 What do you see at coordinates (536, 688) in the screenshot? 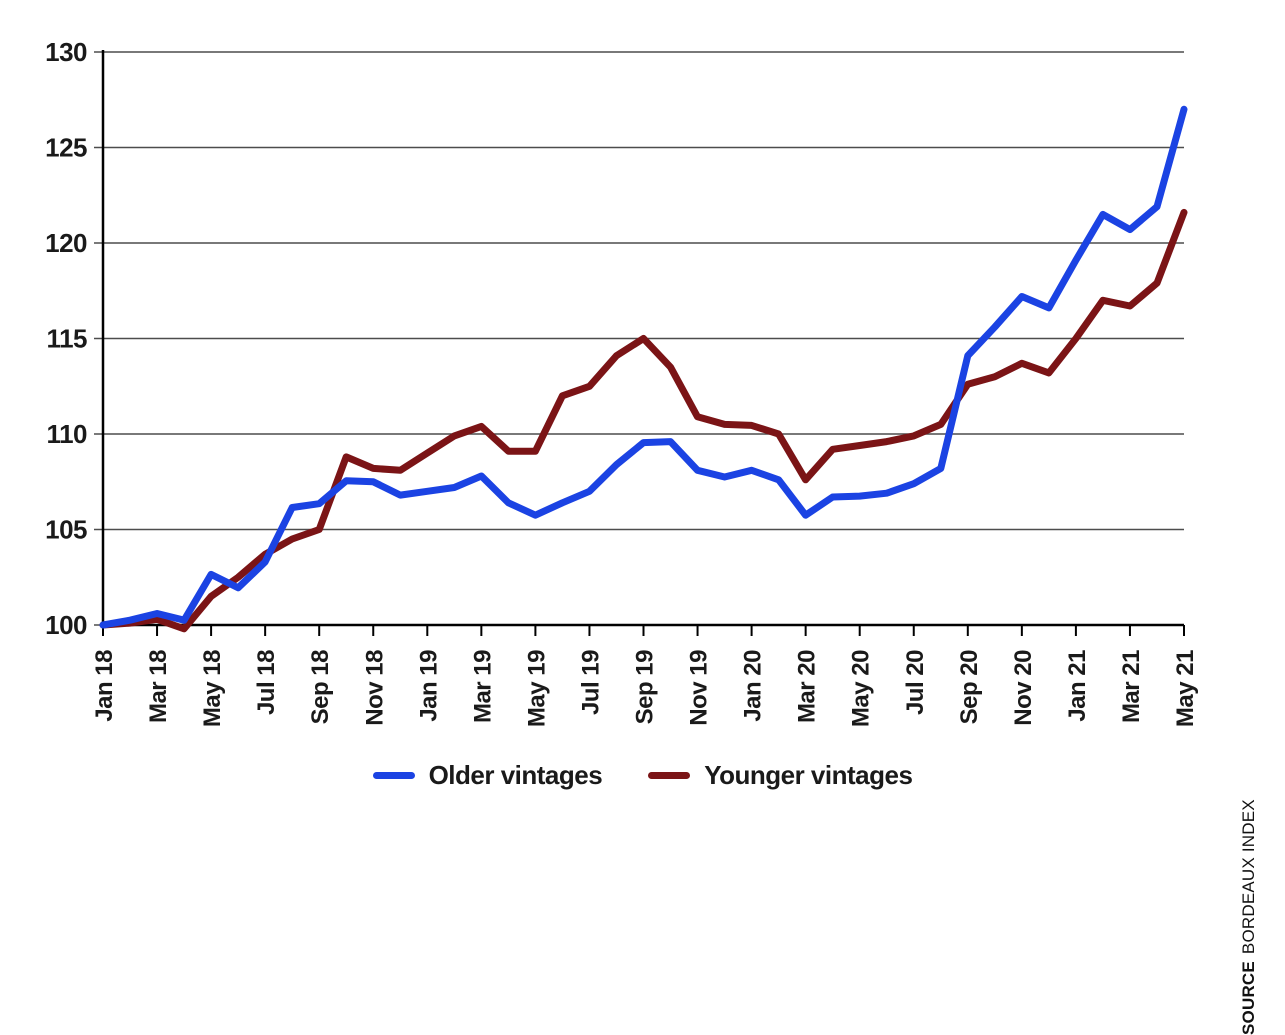
I see `x-axis-label-May-19: May 19` at bounding box center [536, 688].